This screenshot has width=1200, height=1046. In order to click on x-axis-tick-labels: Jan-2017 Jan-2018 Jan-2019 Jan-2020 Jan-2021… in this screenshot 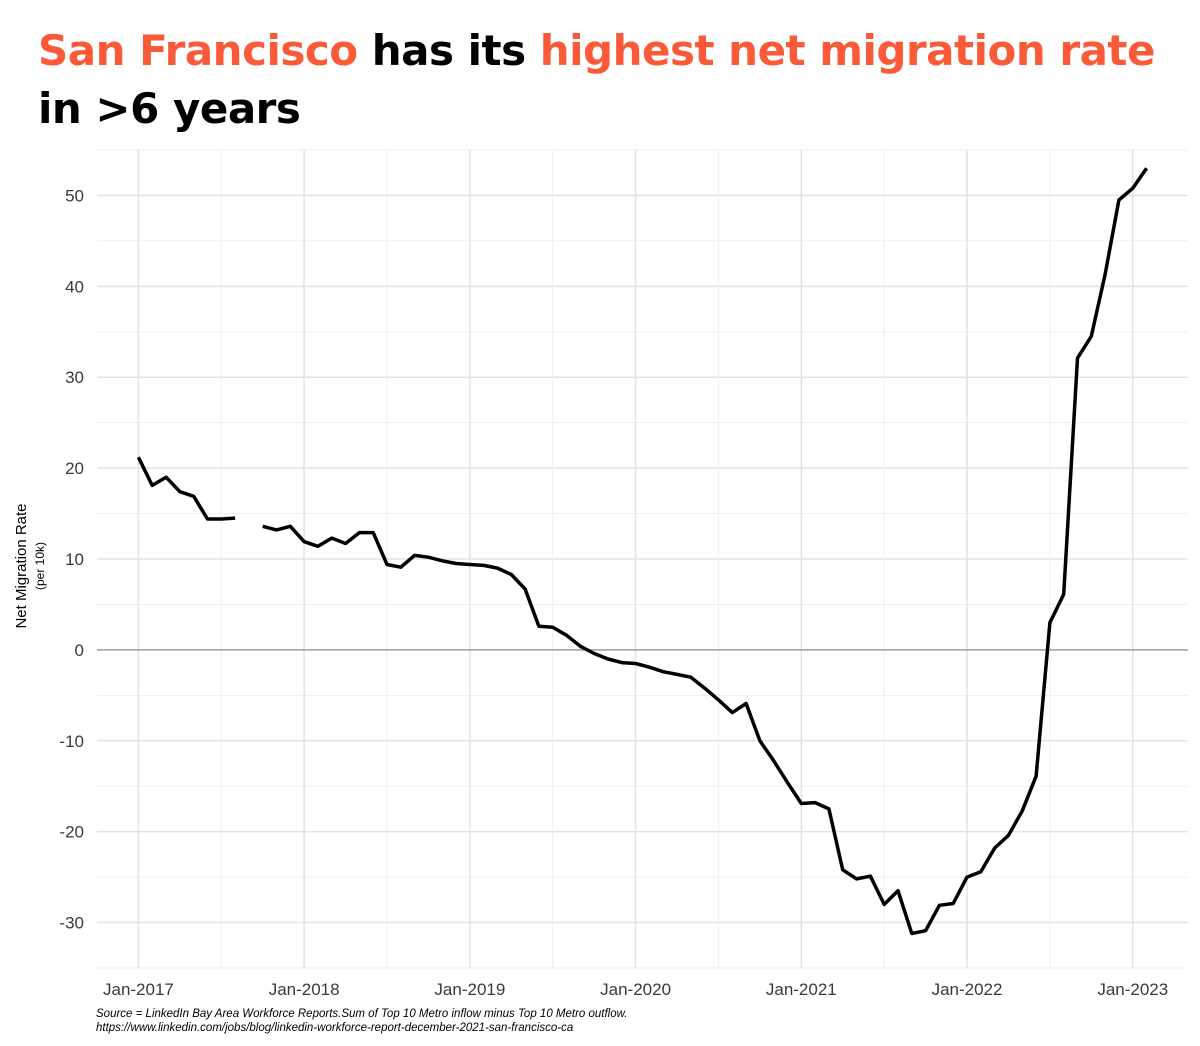, I will do `click(635, 989)`.